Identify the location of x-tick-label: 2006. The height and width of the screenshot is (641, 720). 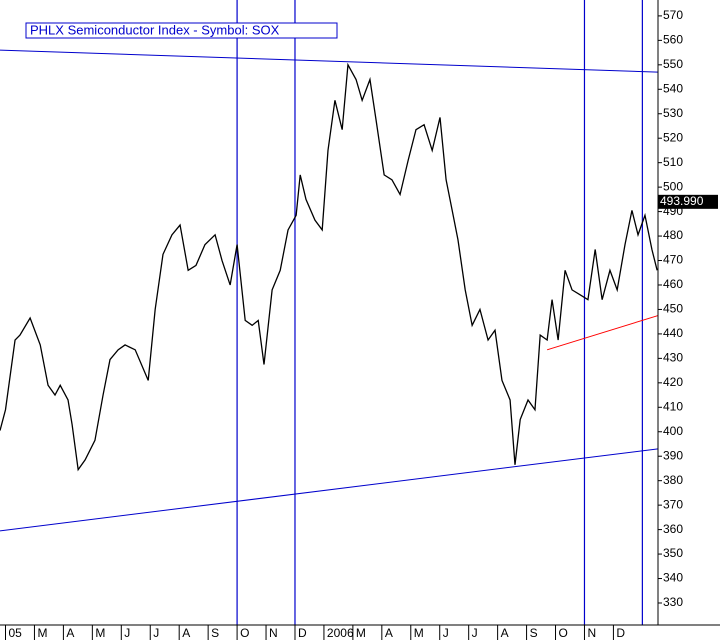
(340, 633).